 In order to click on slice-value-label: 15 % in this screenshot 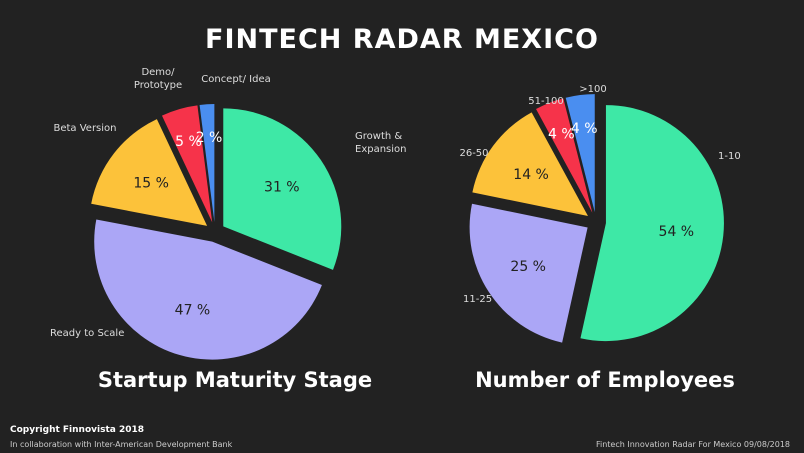, I will do `click(151, 183)`.